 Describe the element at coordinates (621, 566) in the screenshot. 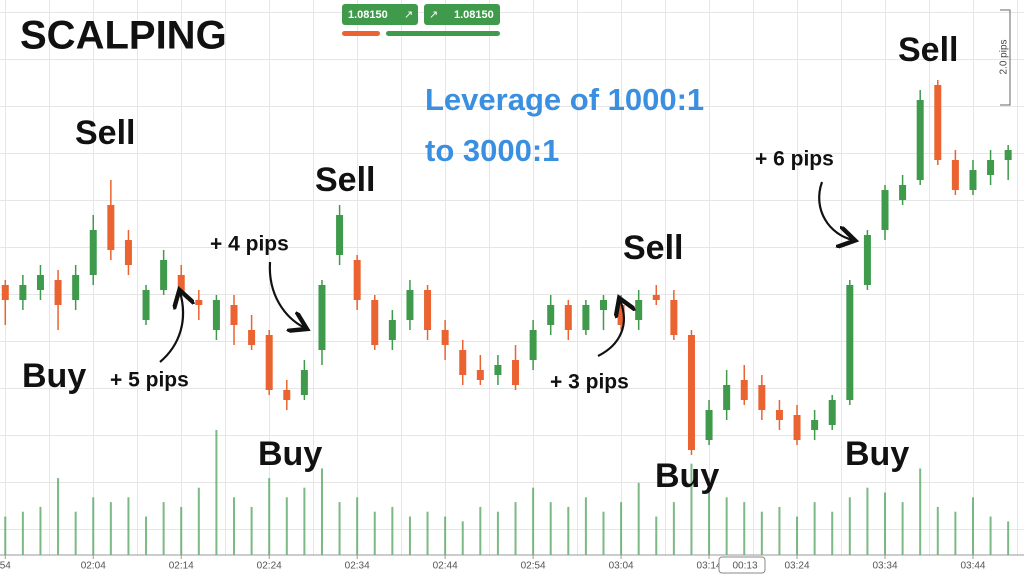

I see `x-tick-label: 03:04` at that location.